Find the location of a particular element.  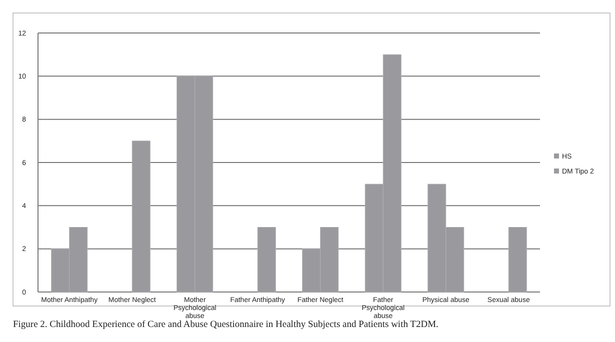

caption: Figure 2. Childhood Experience of Care and Abuse Questionnaire in Healthy Subjects and Patients with T2DM. is located at coordinates (225, 325).